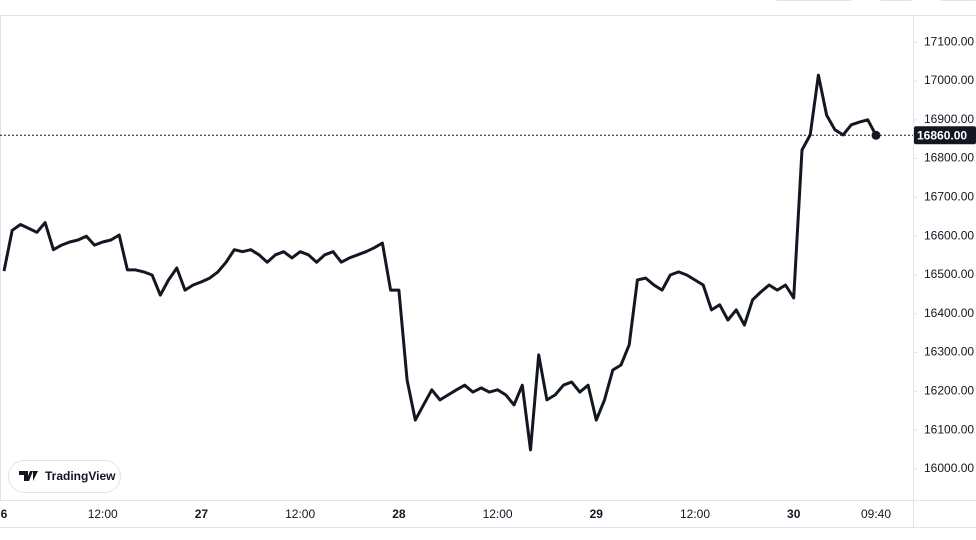  What do you see at coordinates (949, 352) in the screenshot?
I see `y-tick-label: 16300.00` at bounding box center [949, 352].